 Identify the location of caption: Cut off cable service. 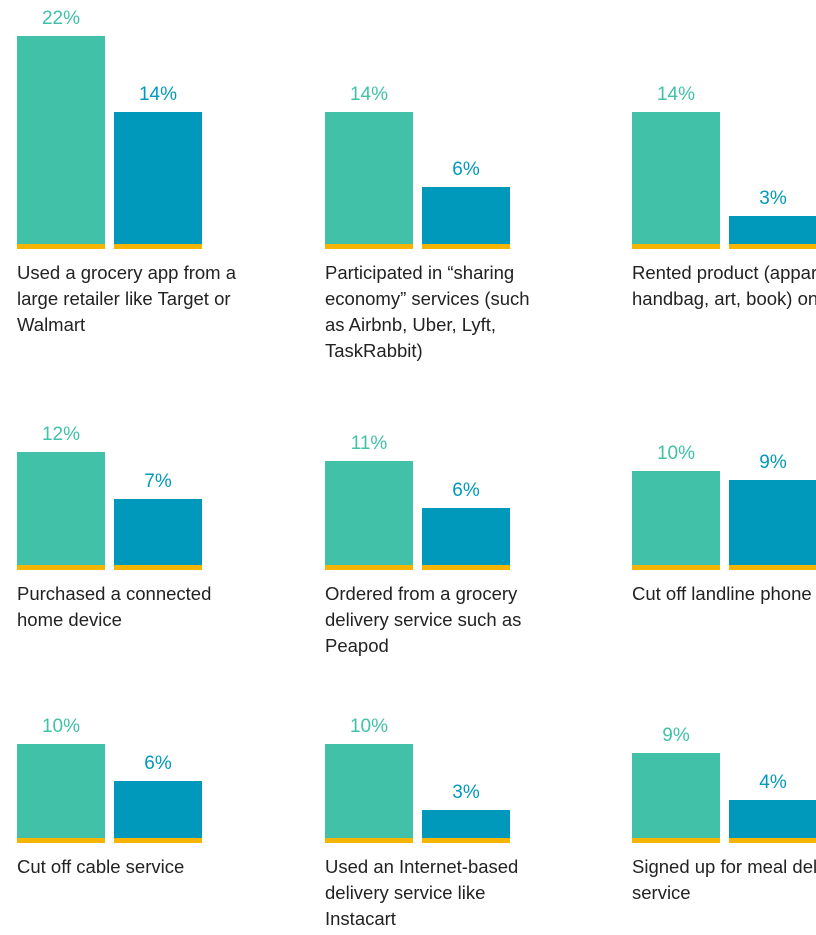
(101, 866).